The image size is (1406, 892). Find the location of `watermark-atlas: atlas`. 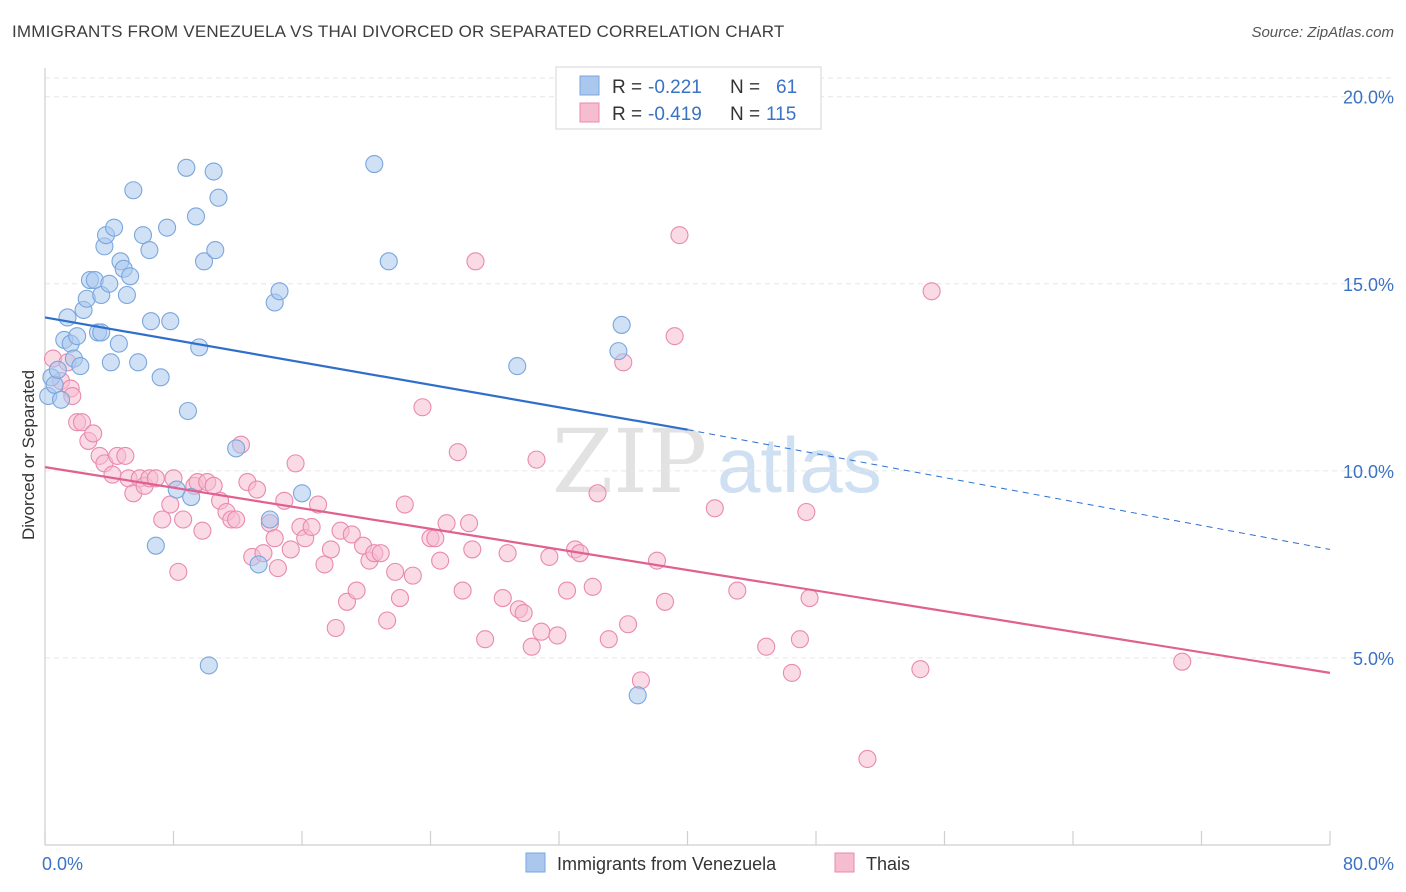

watermark-atlas: atlas is located at coordinates (799, 465).